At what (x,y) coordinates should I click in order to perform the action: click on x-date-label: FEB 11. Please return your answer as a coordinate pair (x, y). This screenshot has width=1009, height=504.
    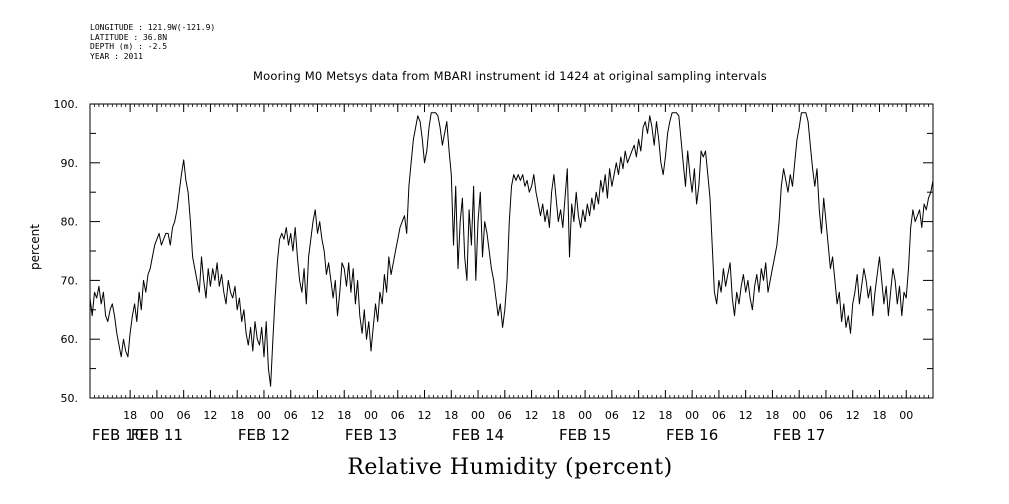
    Looking at the image, I should click on (157, 435).